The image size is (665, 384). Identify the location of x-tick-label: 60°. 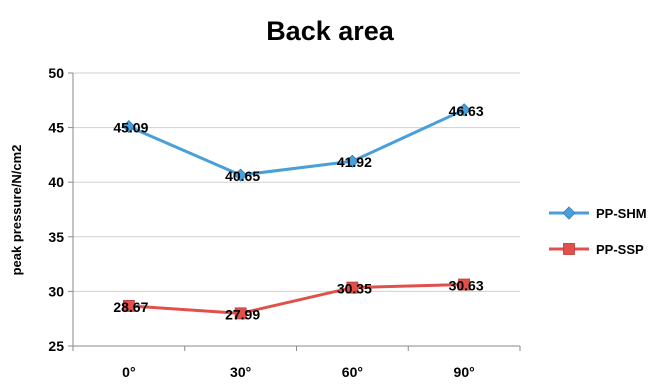
(352, 372).